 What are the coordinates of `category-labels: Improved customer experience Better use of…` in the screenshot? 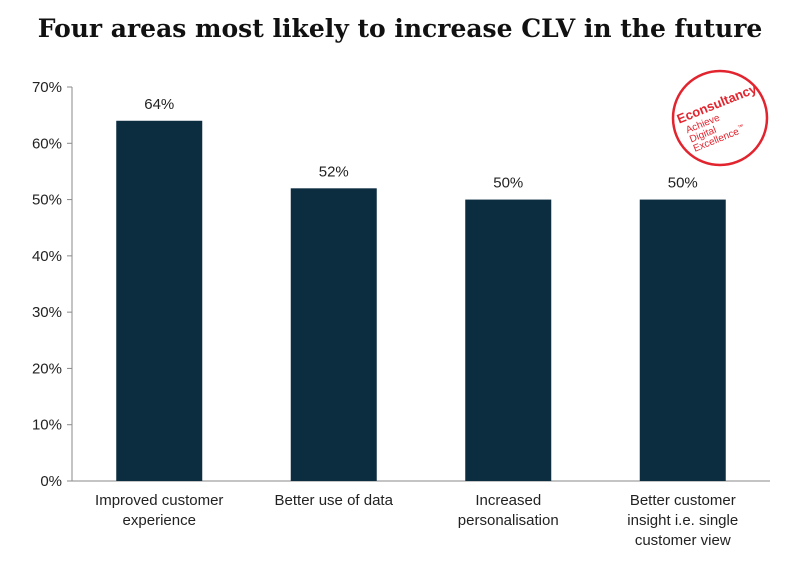 It's located at (416, 520).